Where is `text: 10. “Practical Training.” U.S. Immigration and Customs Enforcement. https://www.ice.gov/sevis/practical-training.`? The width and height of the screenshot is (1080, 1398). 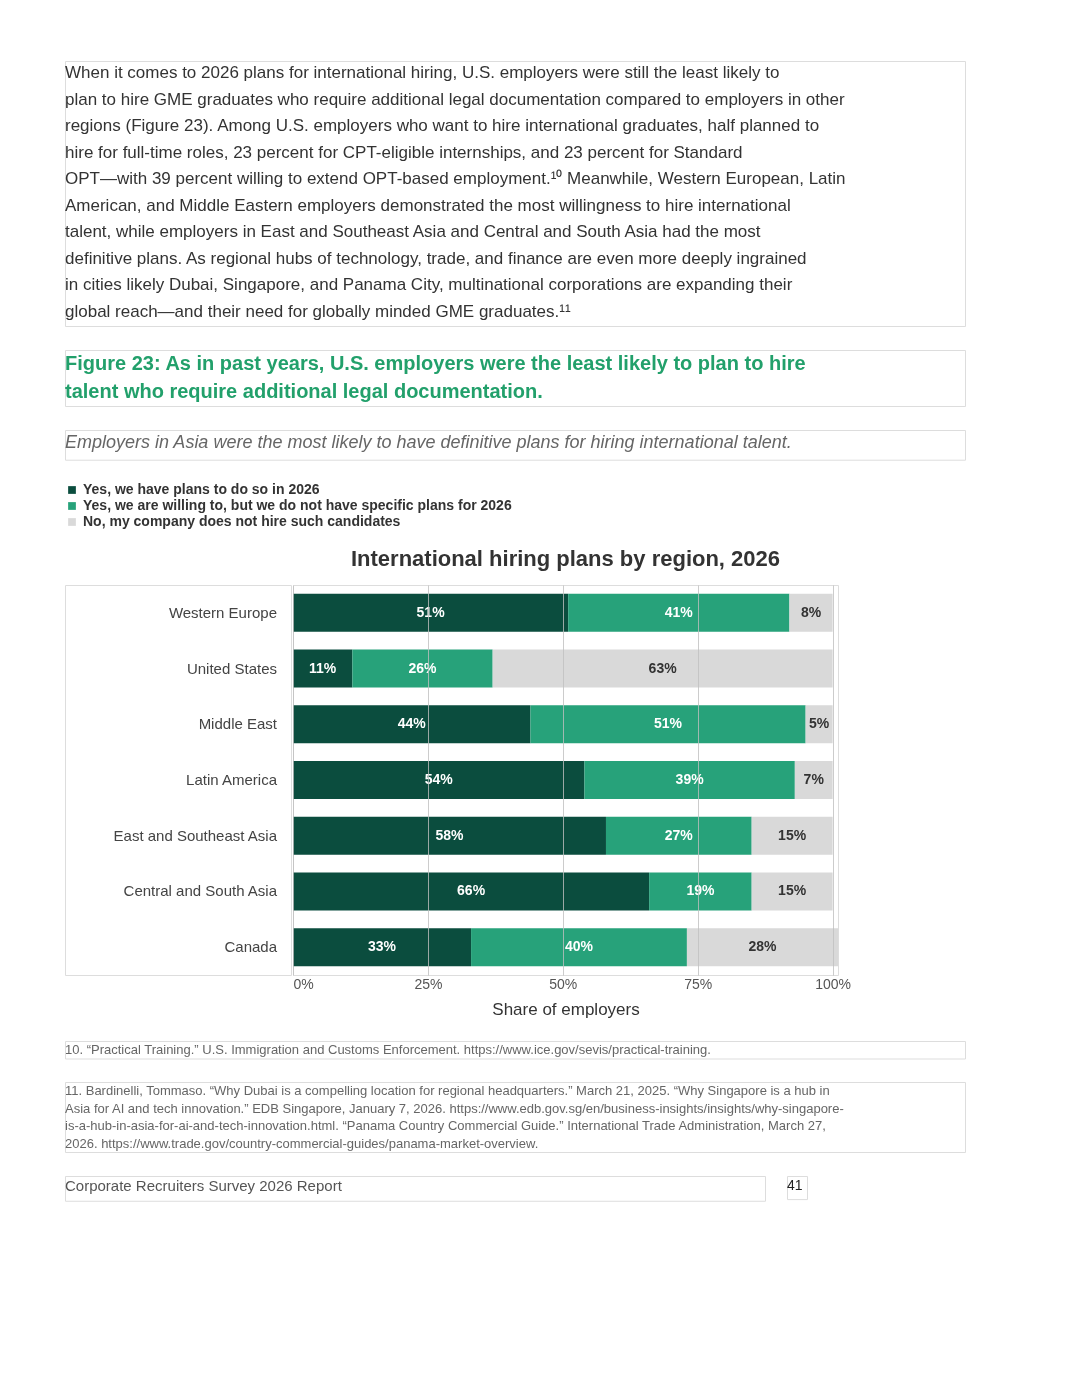
text: 10. “Practical Training.” U.S. Immigration and Customs Enforcement. https://www.ice.gov/sevis/practical-training. is located at coordinates (388, 1049).